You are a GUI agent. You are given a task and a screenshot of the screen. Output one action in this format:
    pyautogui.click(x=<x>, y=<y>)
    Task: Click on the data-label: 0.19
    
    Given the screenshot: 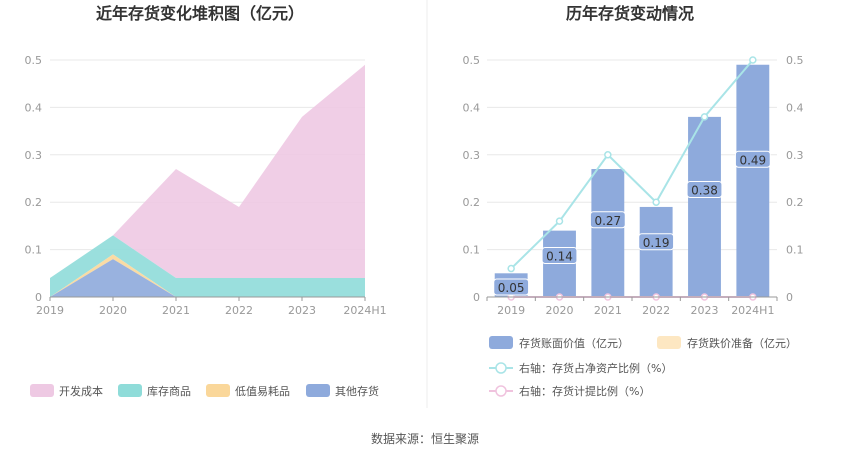 What is the action you would take?
    pyautogui.click(x=656, y=243)
    